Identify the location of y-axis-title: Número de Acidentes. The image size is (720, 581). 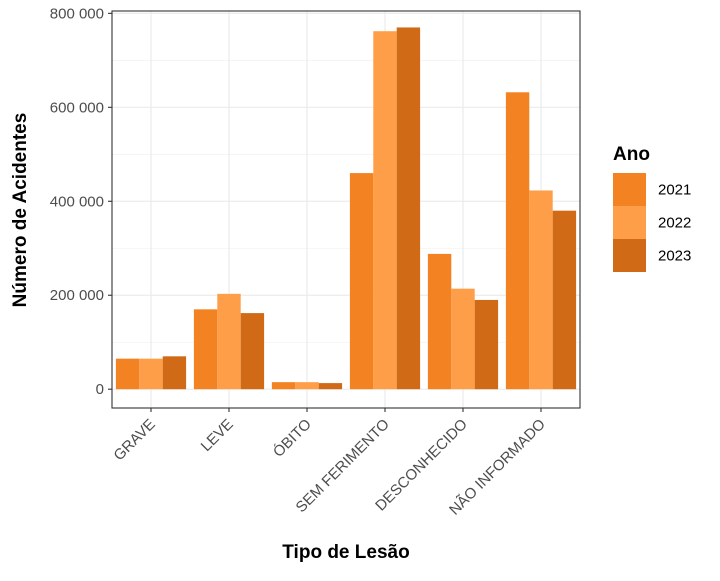
(20, 210).